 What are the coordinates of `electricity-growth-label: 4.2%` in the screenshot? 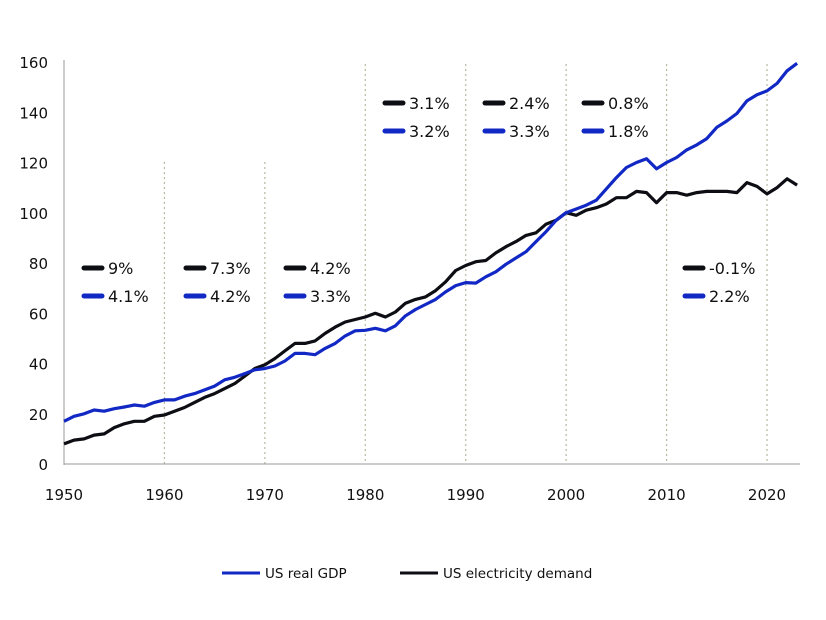 It's located at (330, 268).